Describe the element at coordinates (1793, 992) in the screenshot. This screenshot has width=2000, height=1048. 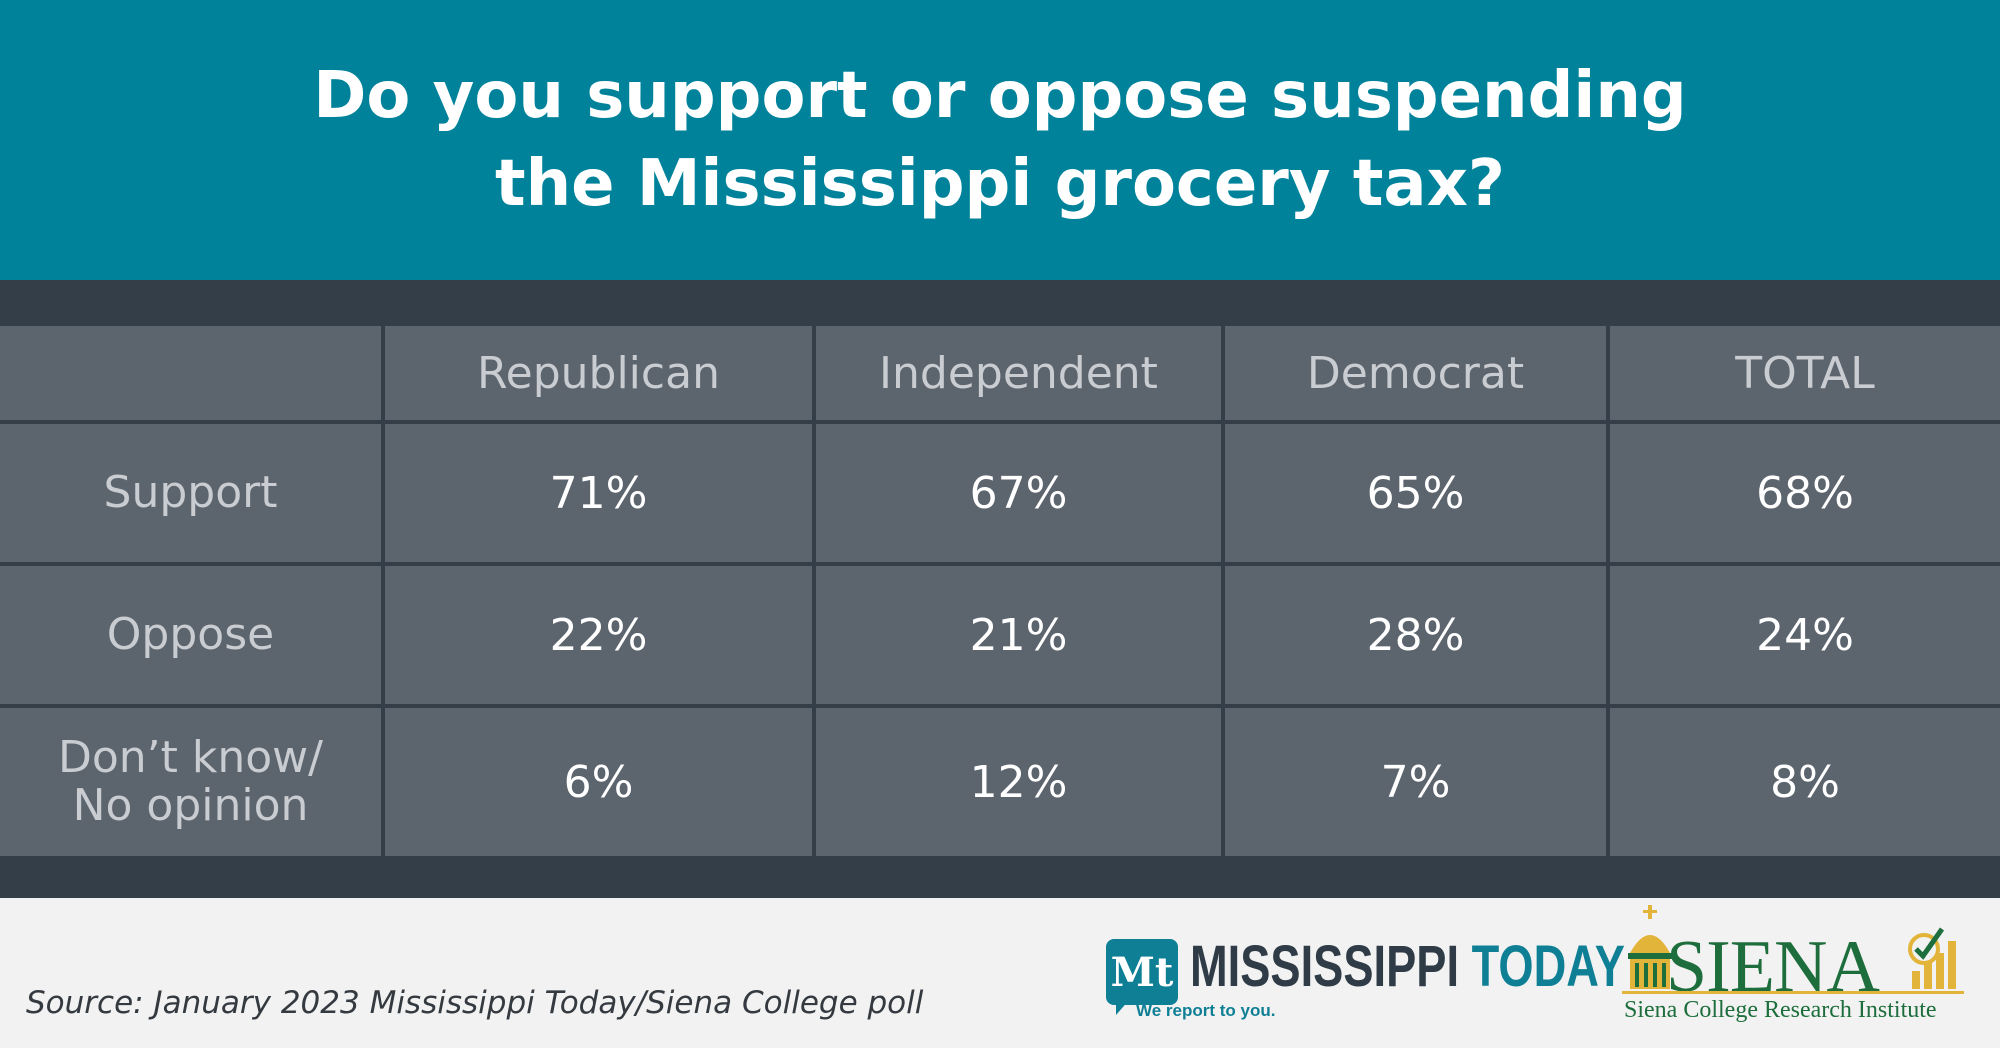
I see `siena-underline` at that location.